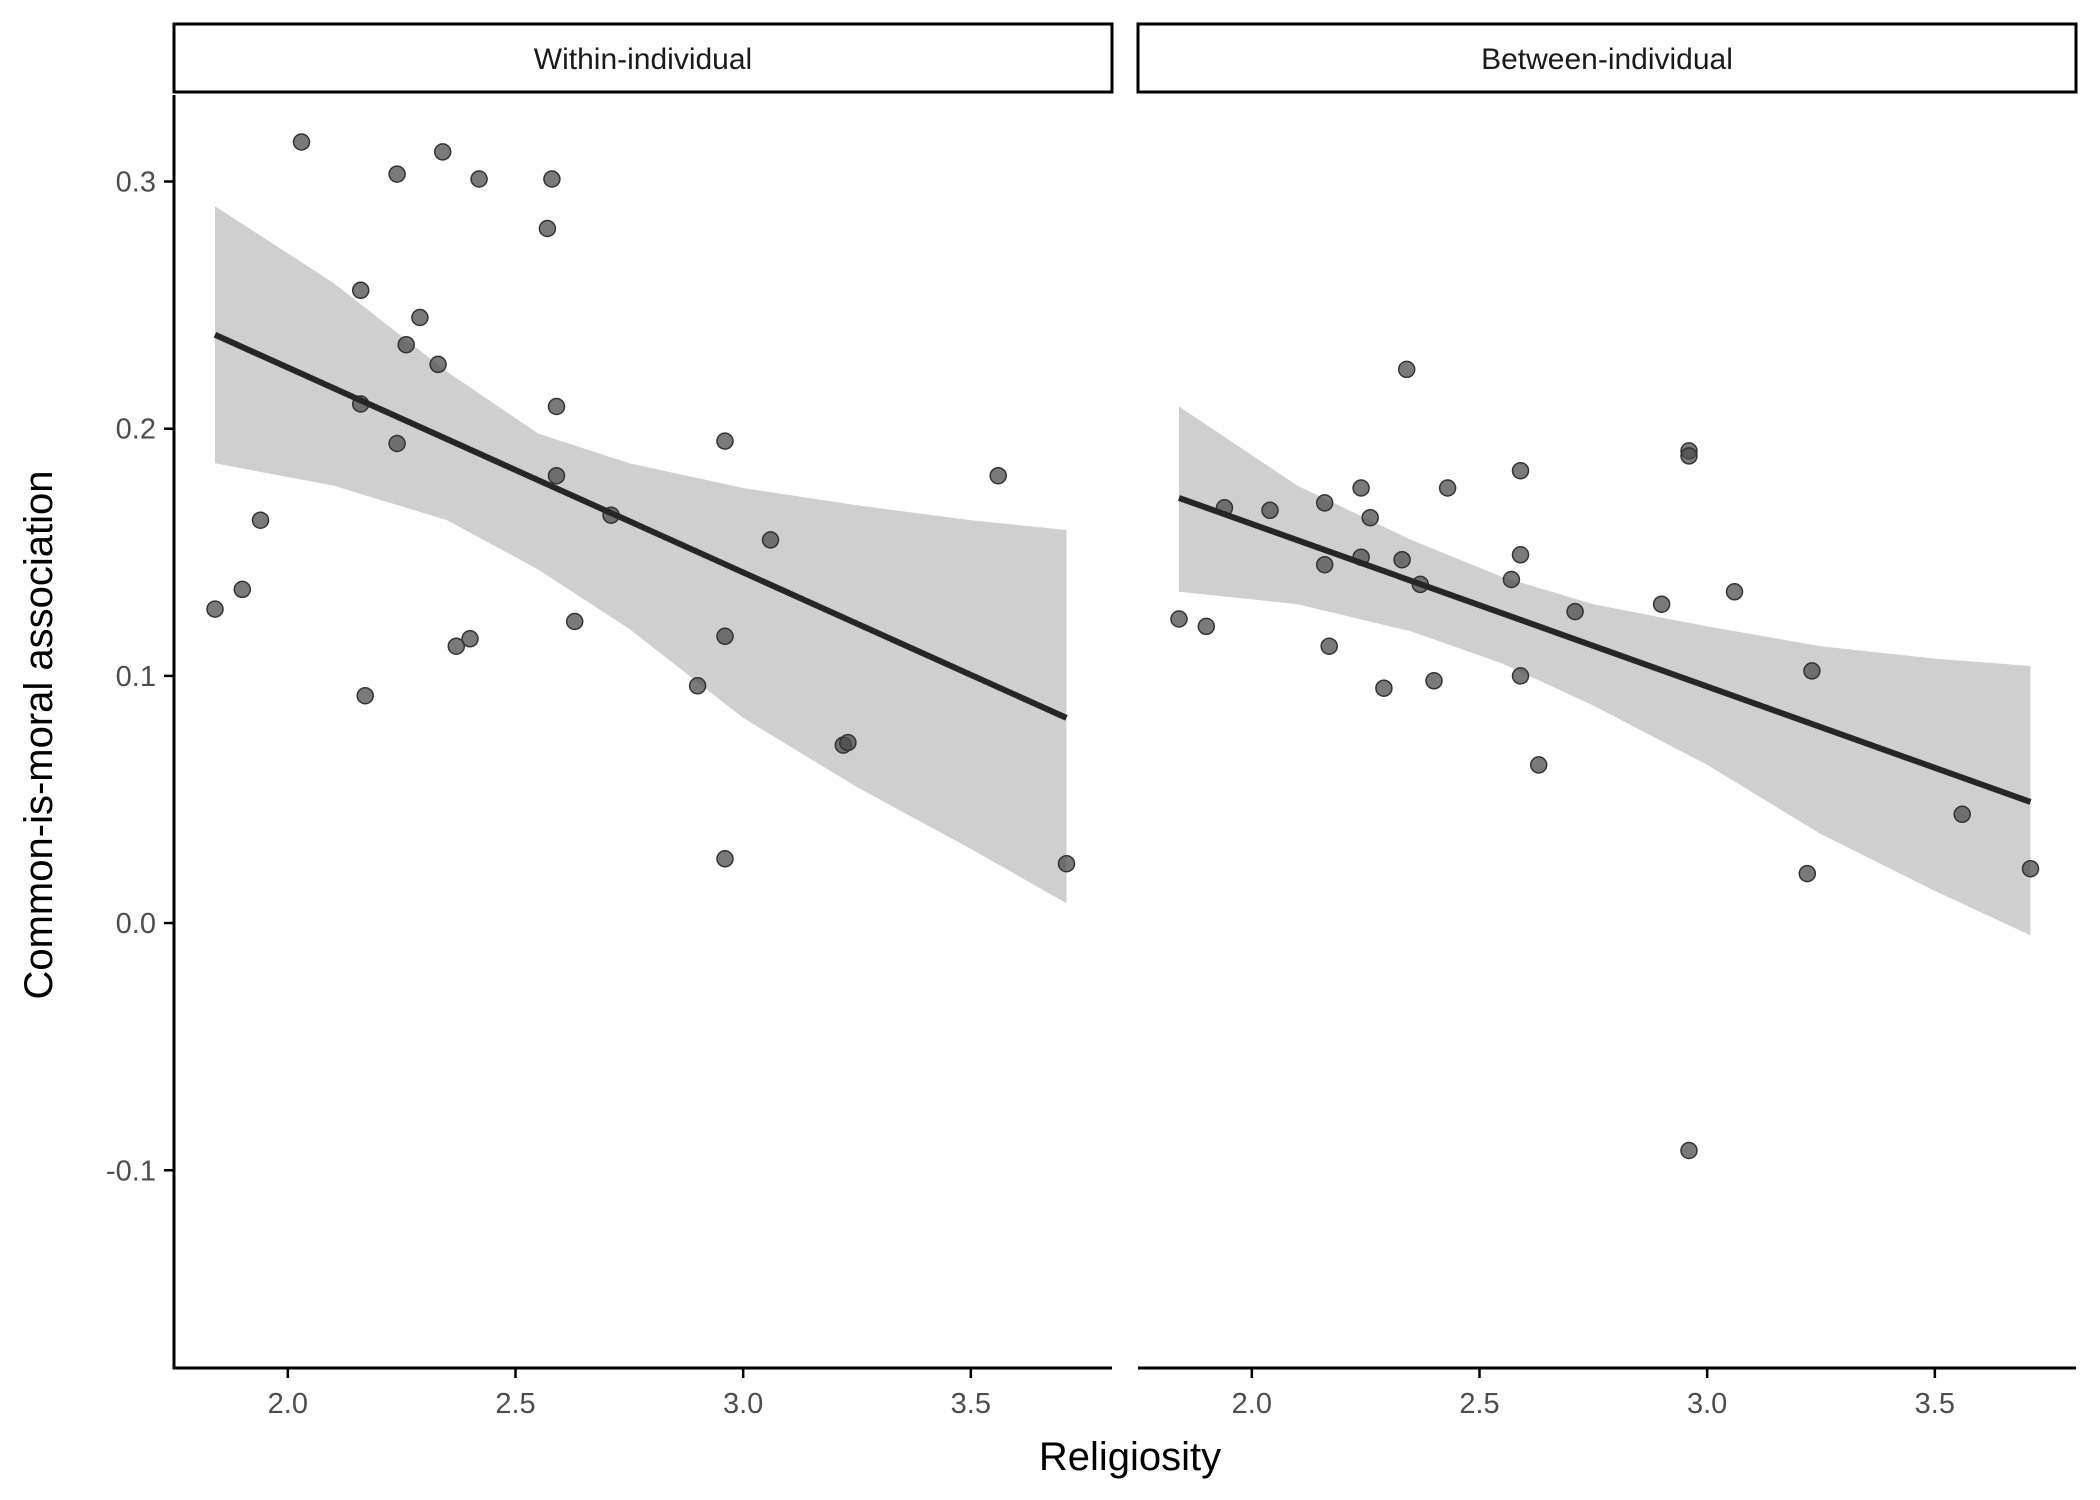  Describe the element at coordinates (131, 1171) in the screenshot. I see `y-tick-label: -0.1` at that location.